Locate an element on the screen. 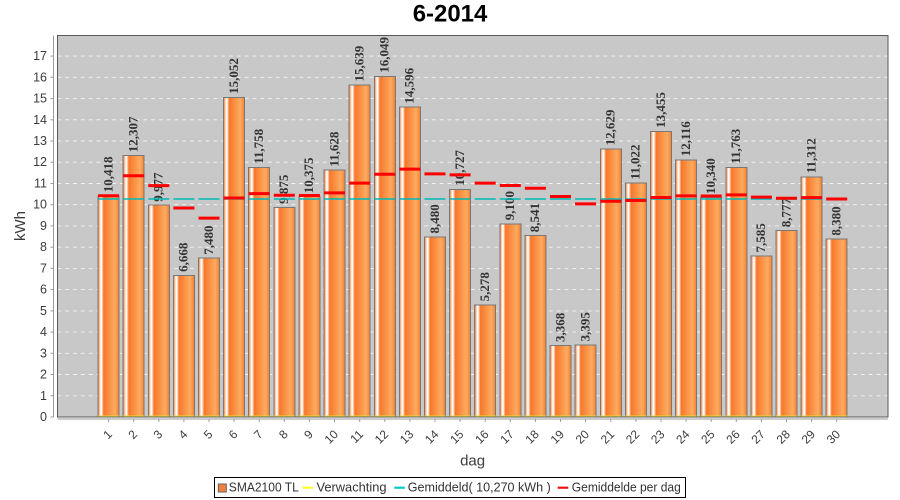 The height and width of the screenshot is (500, 900). svg-text: 3 is located at coordinates (43, 353).